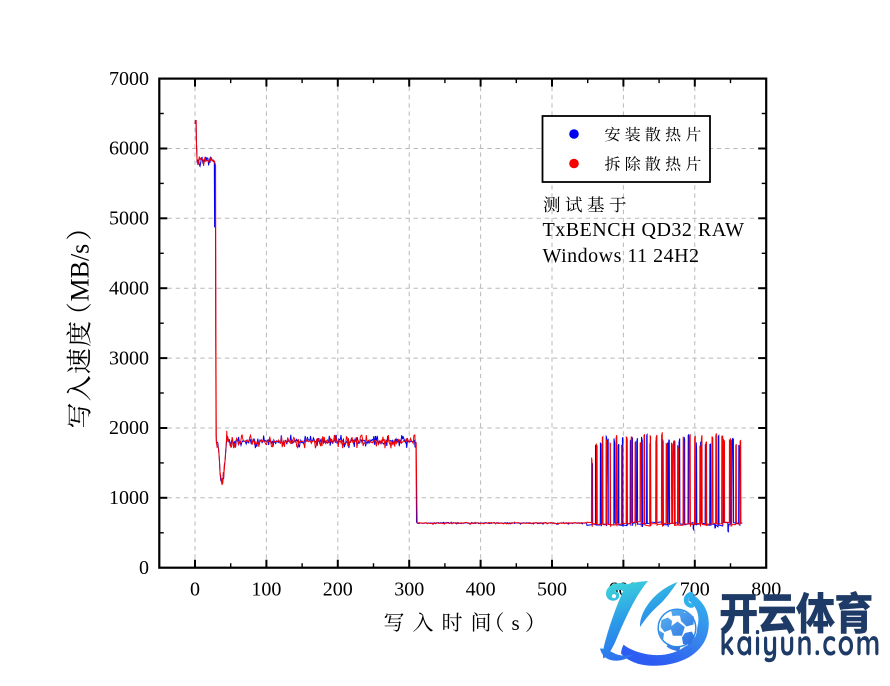 Image resolution: width=890 pixels, height=686 pixels. What do you see at coordinates (129, 79) in the screenshot?
I see `svg-text: 7000` at bounding box center [129, 79].